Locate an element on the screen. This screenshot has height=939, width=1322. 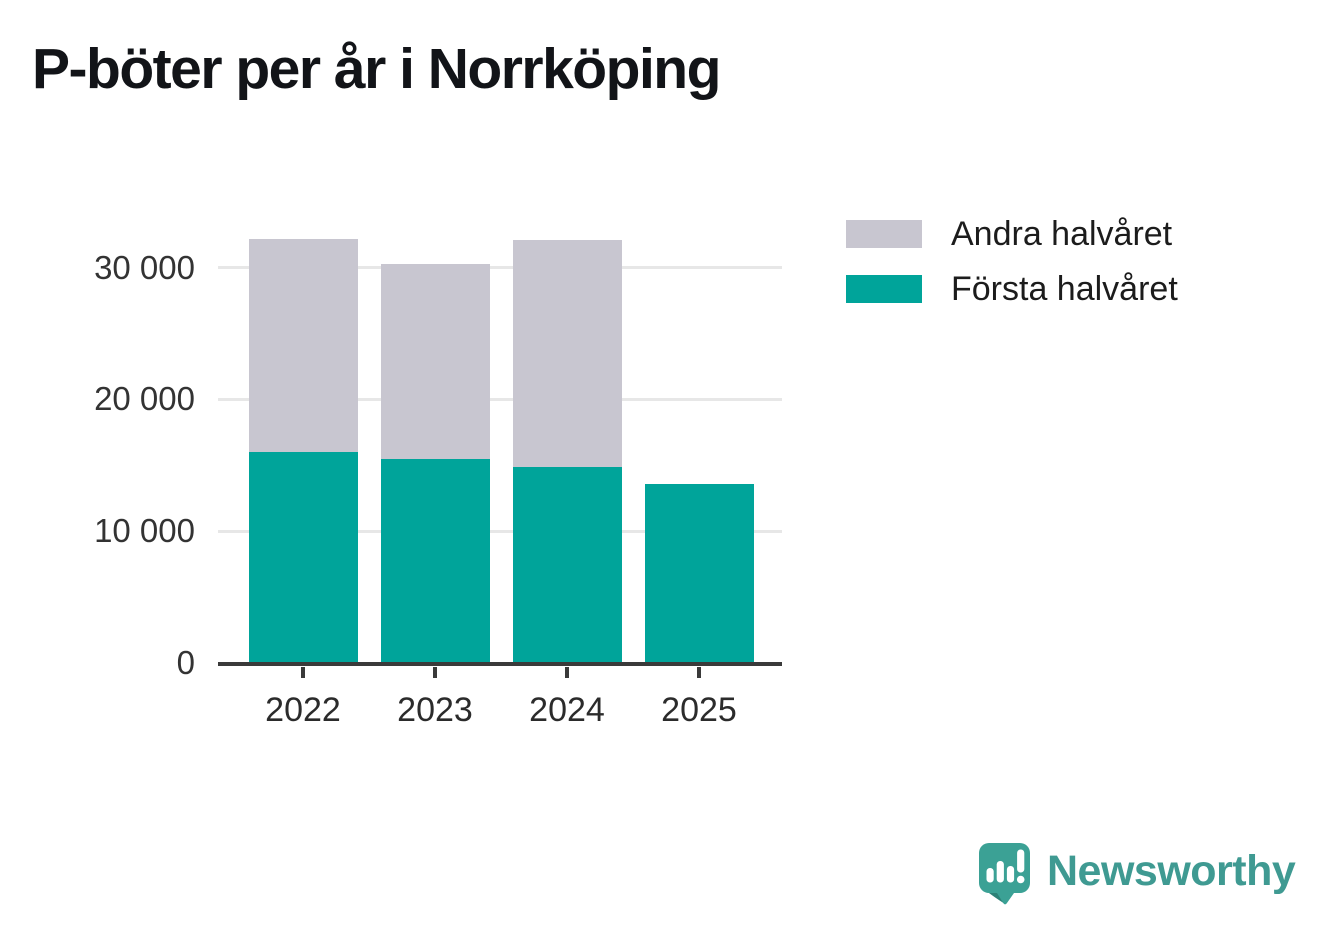
newsworthy-logo-icon is located at coordinates (1004, 874).